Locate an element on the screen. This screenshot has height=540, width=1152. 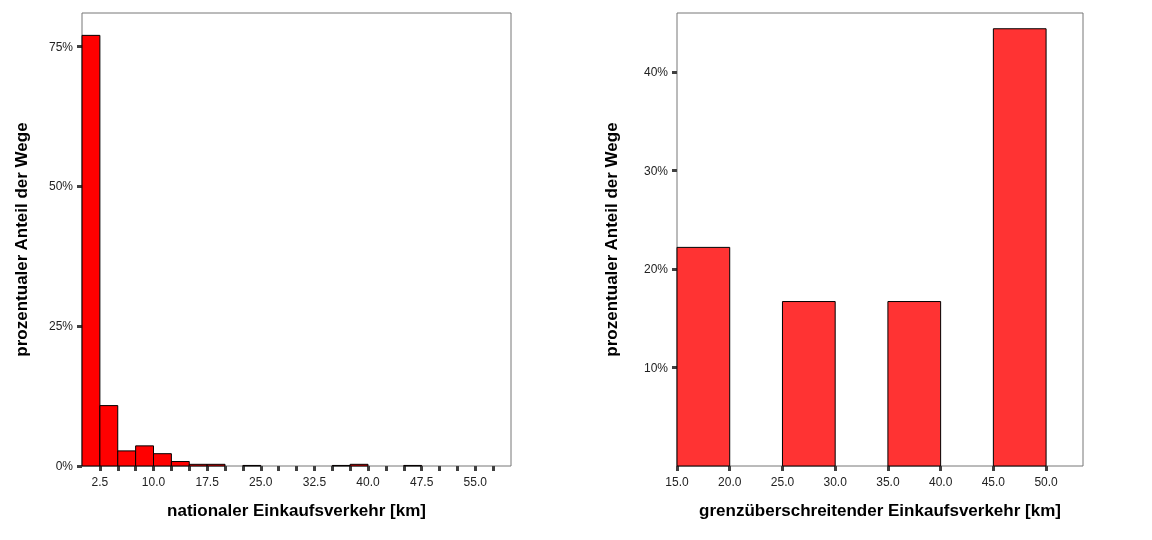
x-tick-label: 45.0 is located at coordinates (993, 482).